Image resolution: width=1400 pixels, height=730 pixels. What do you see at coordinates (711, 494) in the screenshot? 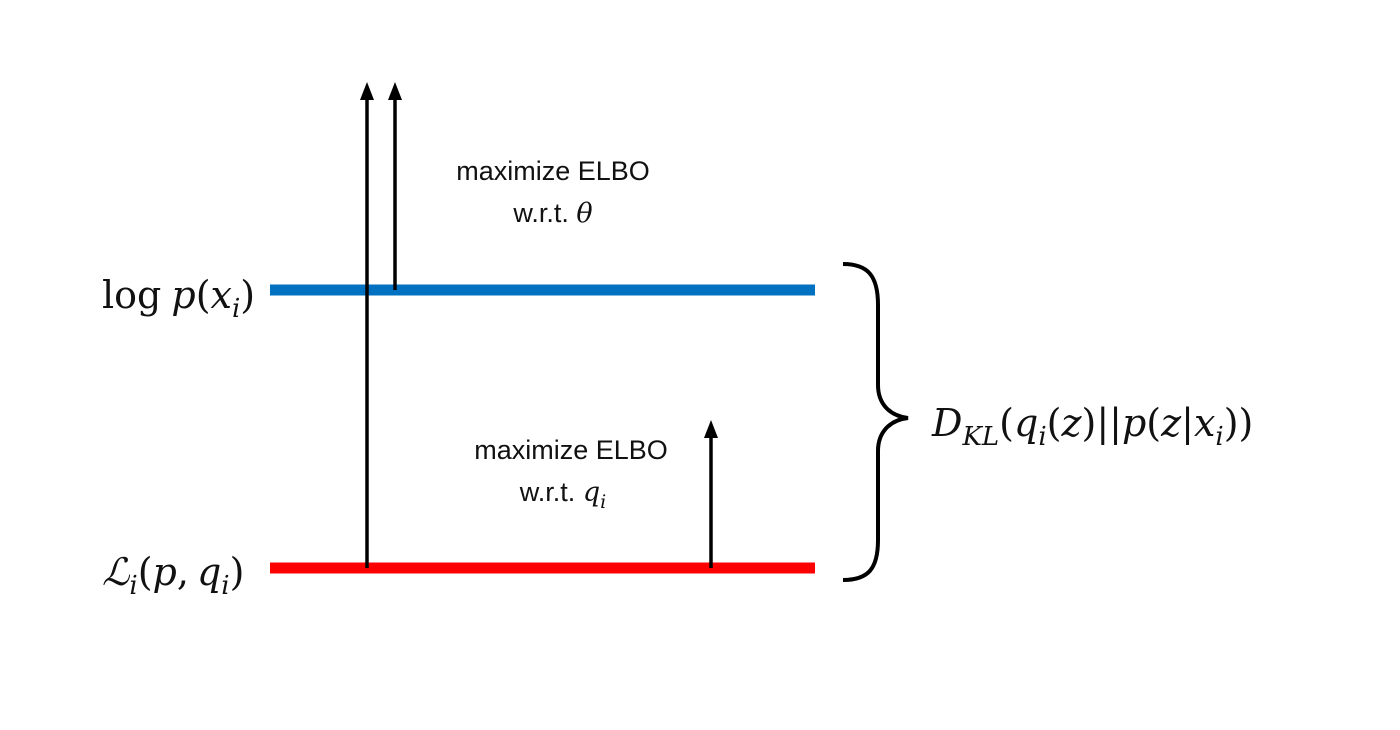
I see `q-step-arrow` at bounding box center [711, 494].